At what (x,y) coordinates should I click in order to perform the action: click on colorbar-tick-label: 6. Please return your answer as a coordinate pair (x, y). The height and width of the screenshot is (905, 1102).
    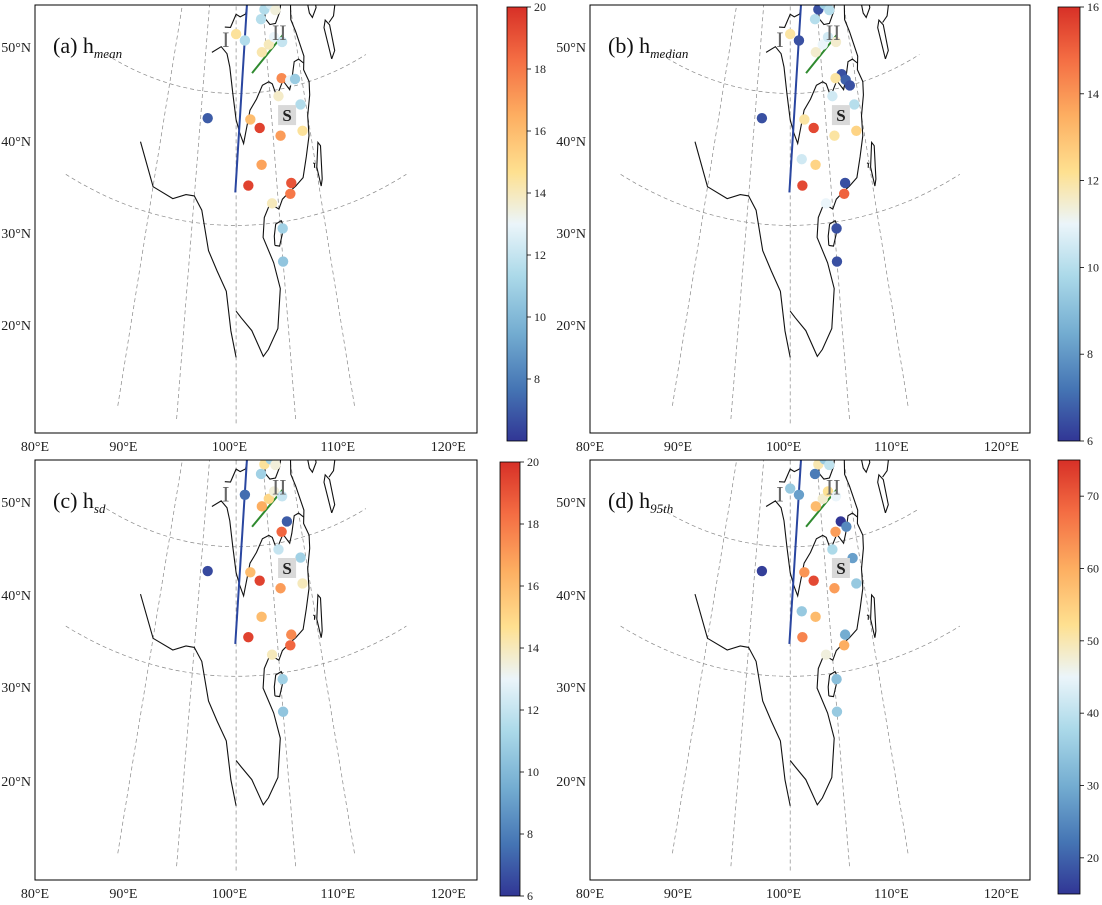
    Looking at the image, I should click on (530, 896).